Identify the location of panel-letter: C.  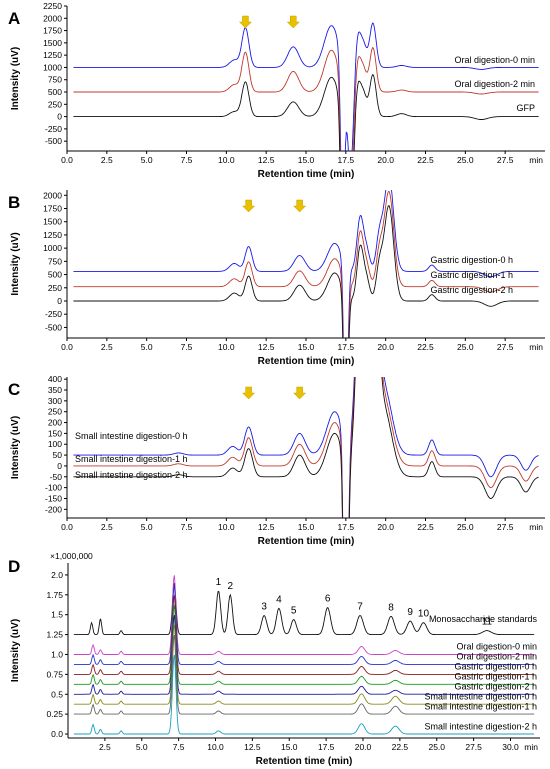
(14, 389).